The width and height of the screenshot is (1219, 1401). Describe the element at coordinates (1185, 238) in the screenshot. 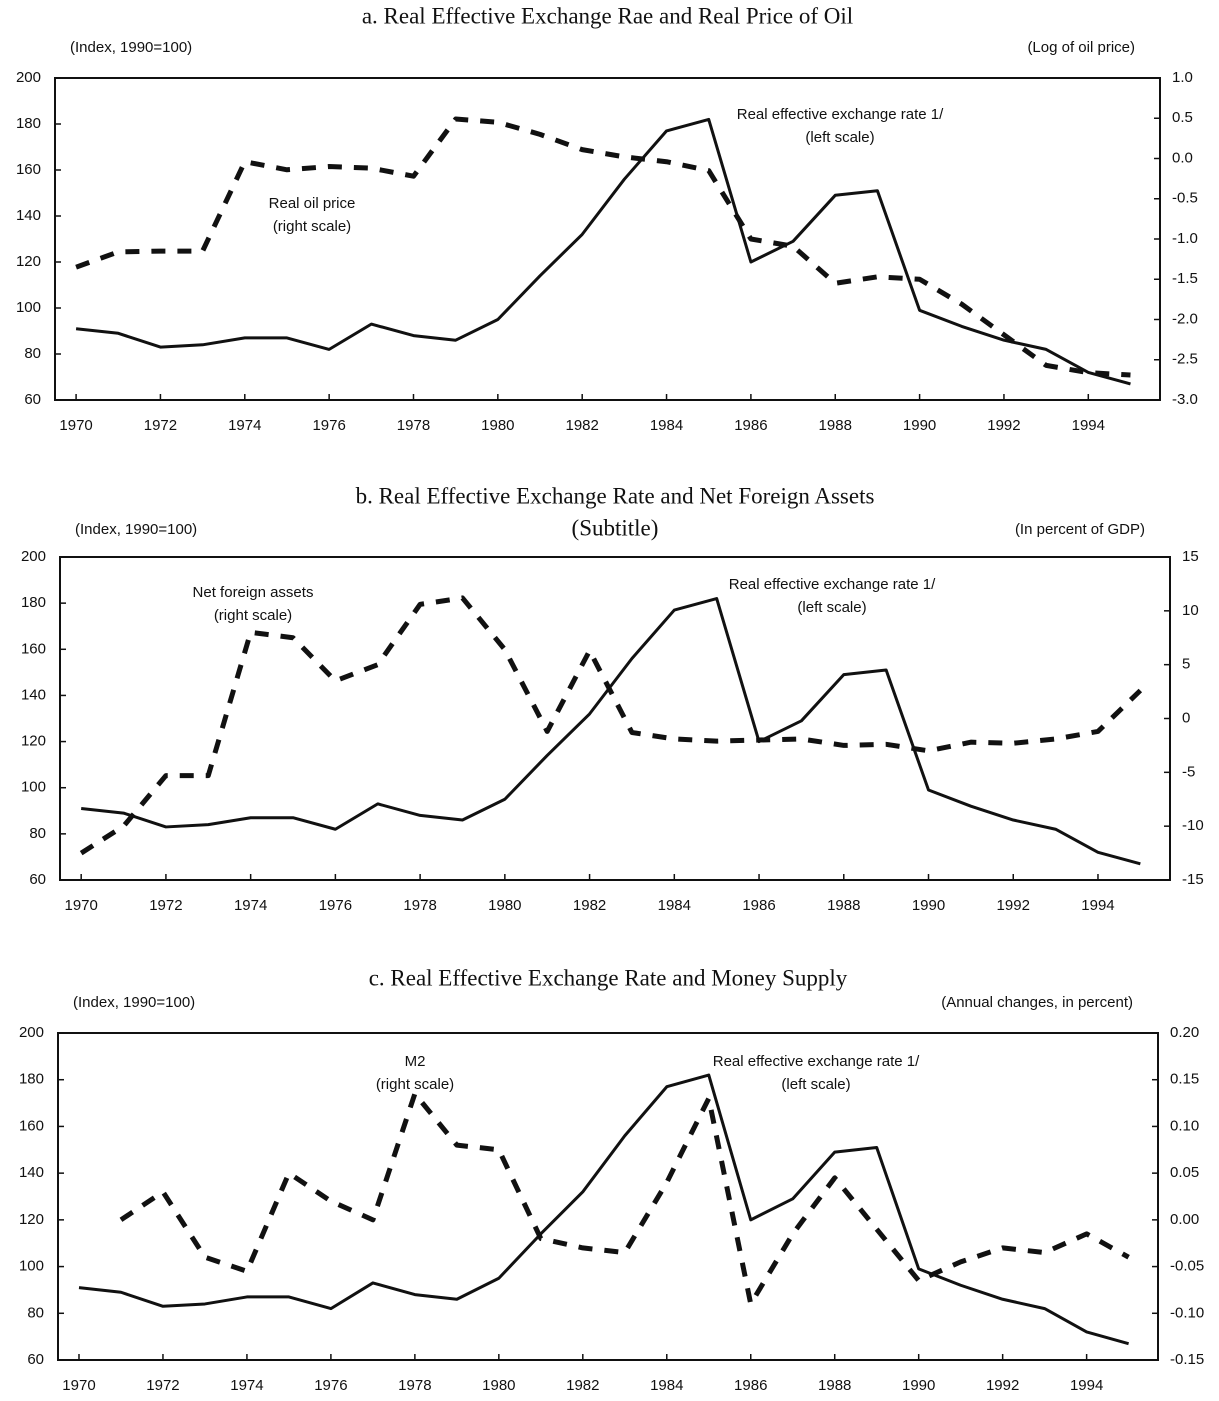

I see `y2-tick-label: -1.0` at that location.